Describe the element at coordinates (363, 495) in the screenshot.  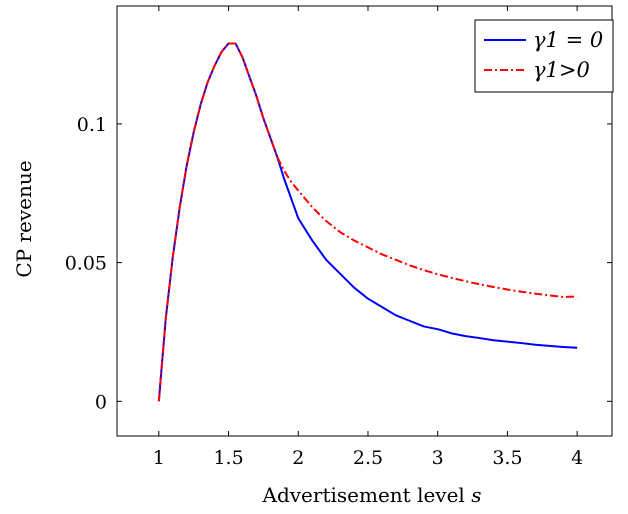
I see `x-axis-label-text: Advertisement level` at that location.